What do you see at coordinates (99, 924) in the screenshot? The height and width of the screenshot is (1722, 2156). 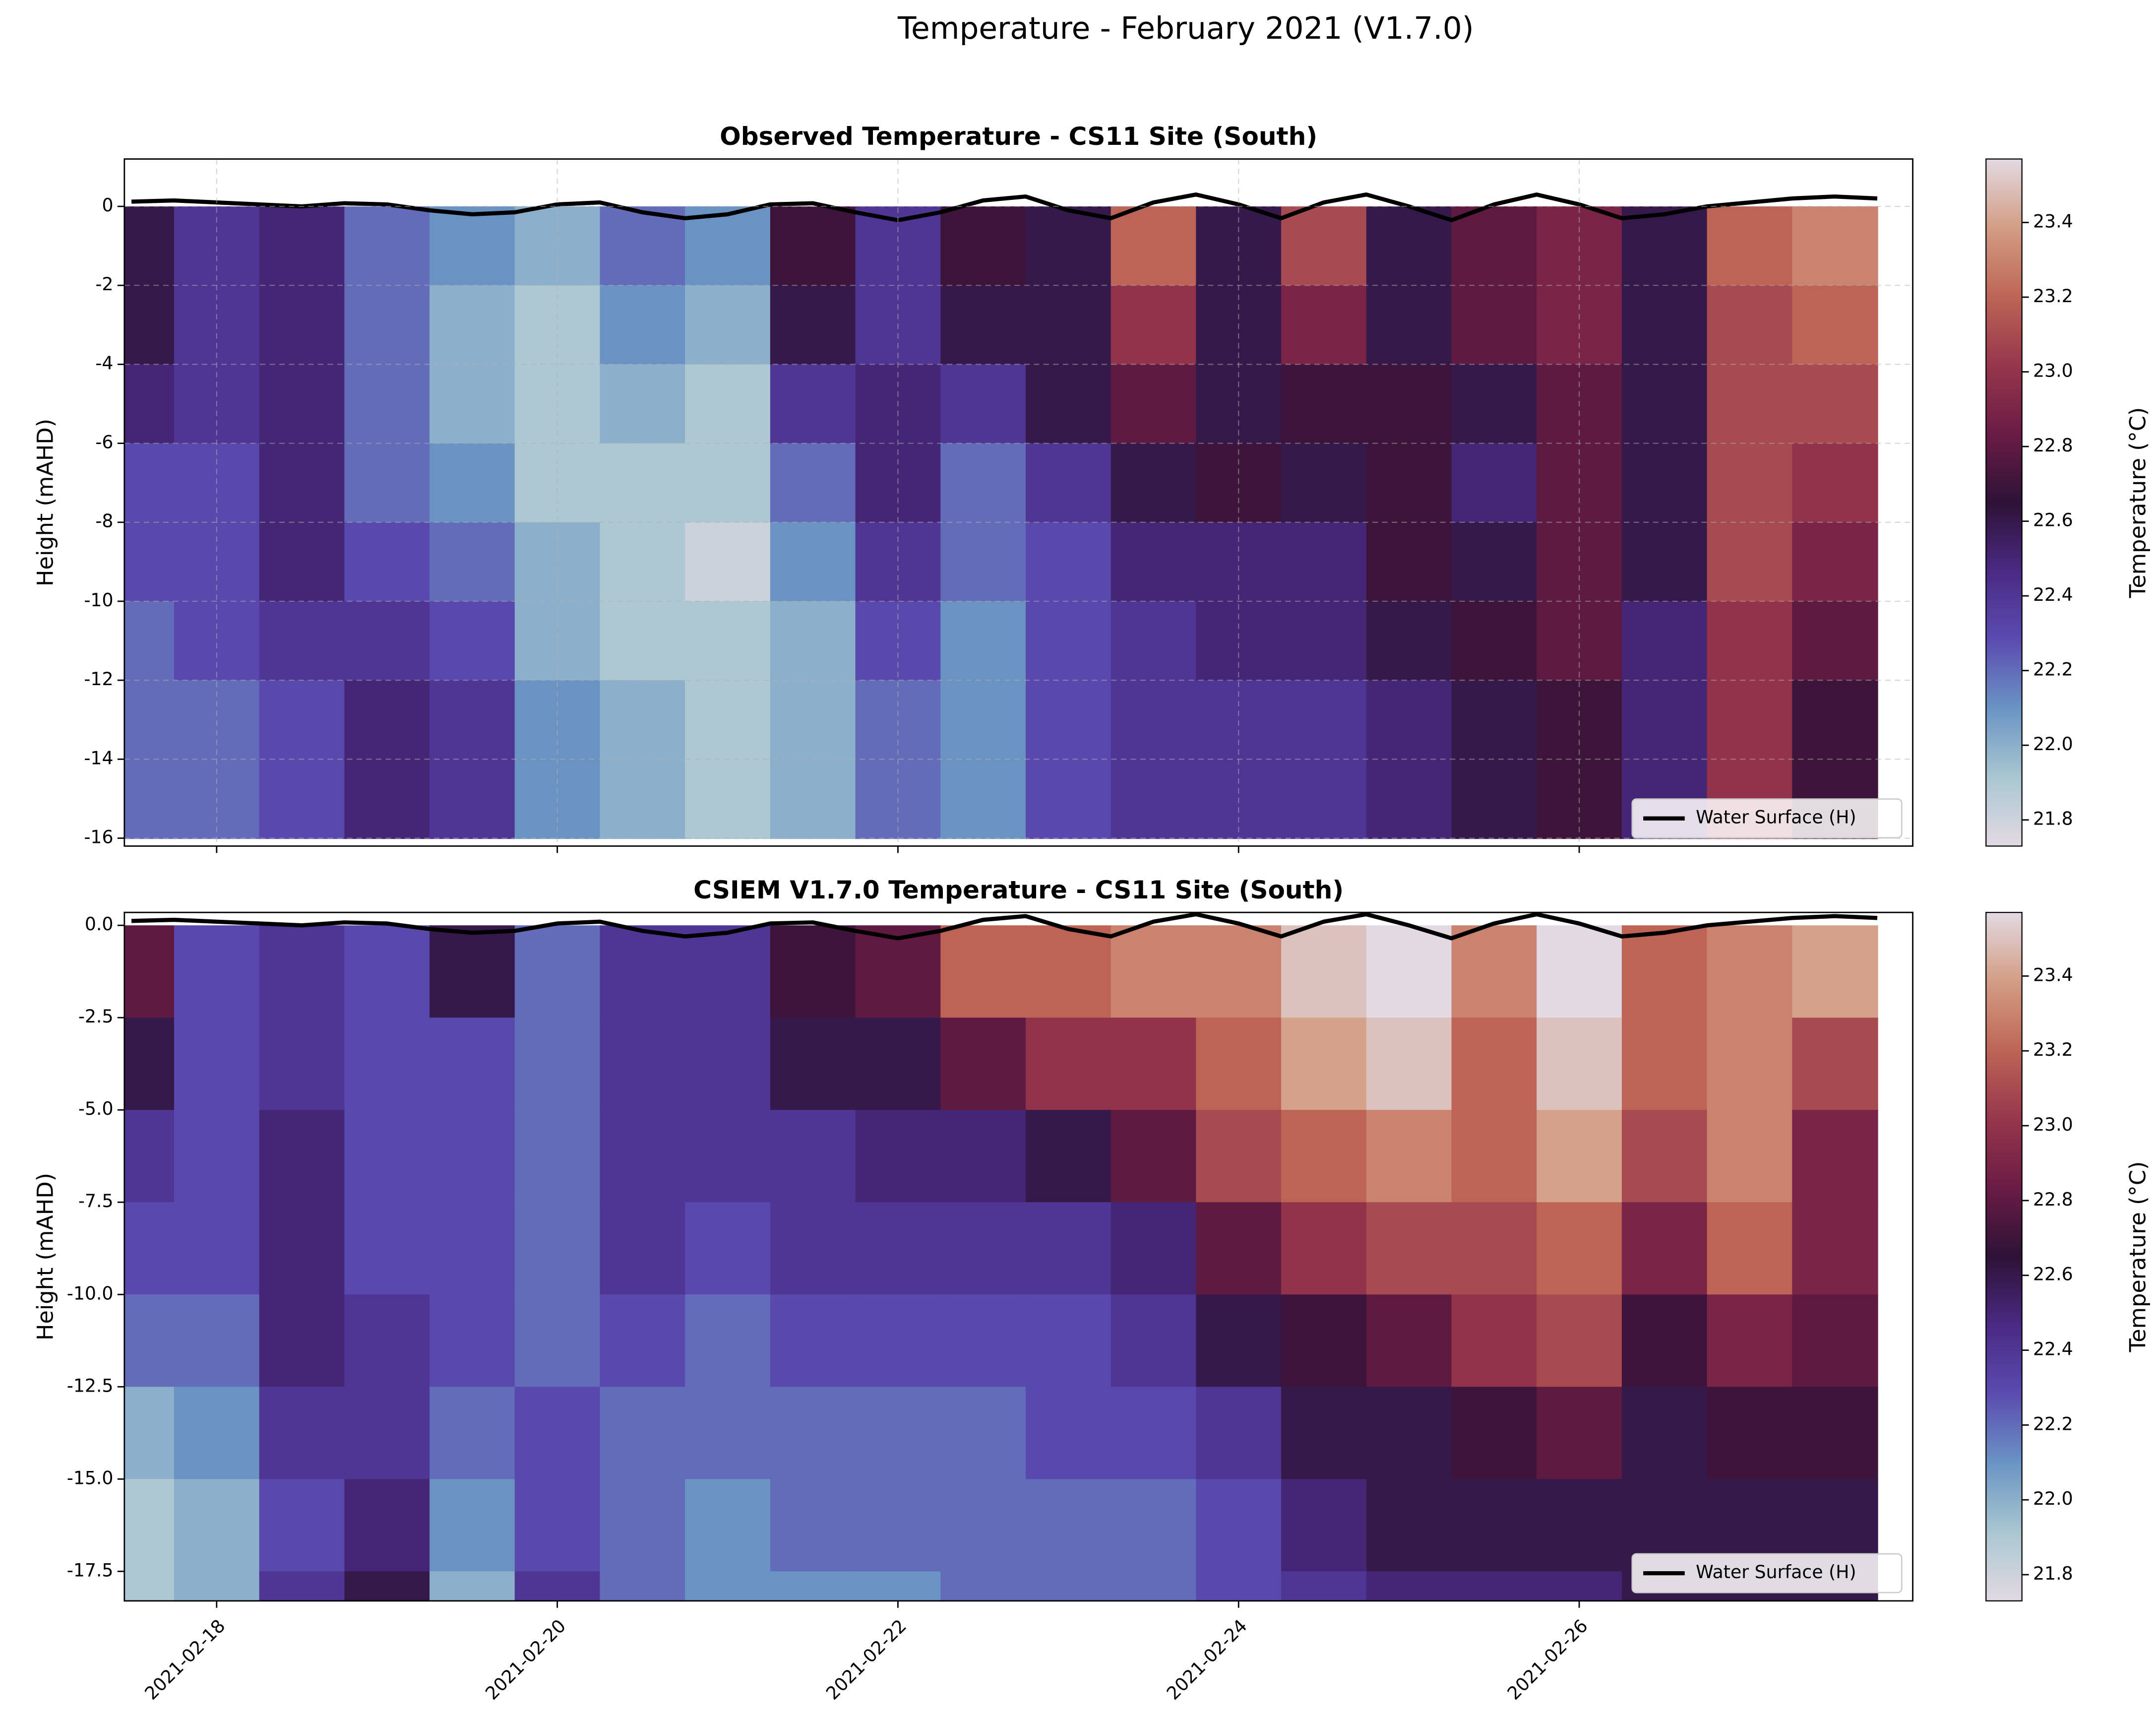 I see `y-tick-label: 0.0` at bounding box center [99, 924].